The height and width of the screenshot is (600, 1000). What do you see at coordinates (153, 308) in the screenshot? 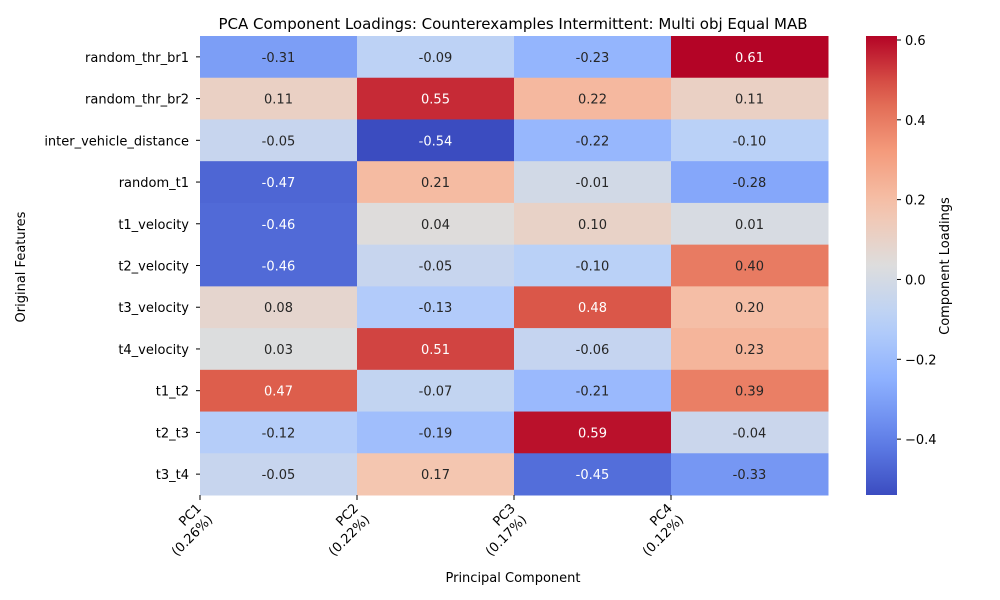
I see `row-label: t3_velocity` at bounding box center [153, 308].